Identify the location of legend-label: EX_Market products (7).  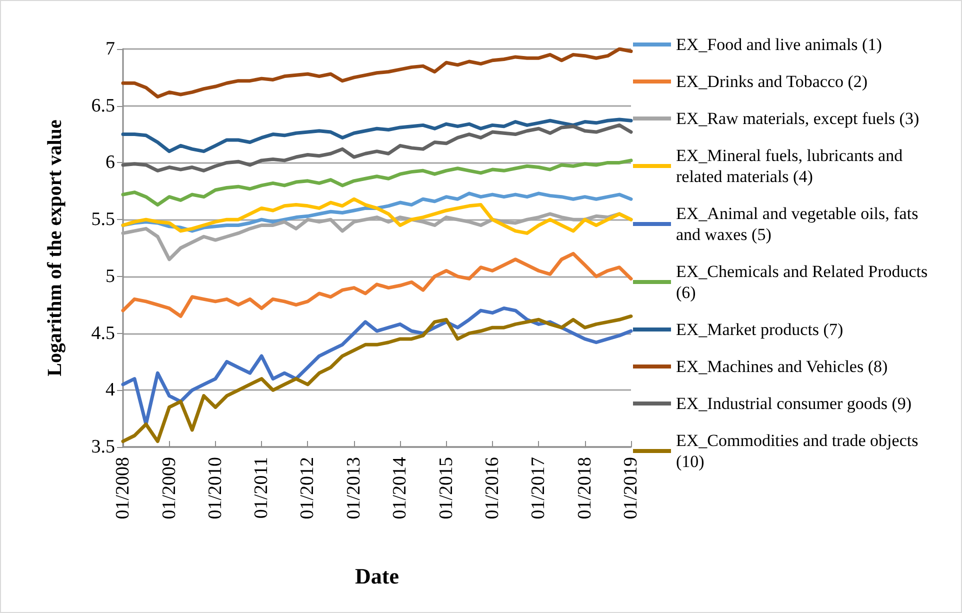
(760, 329).